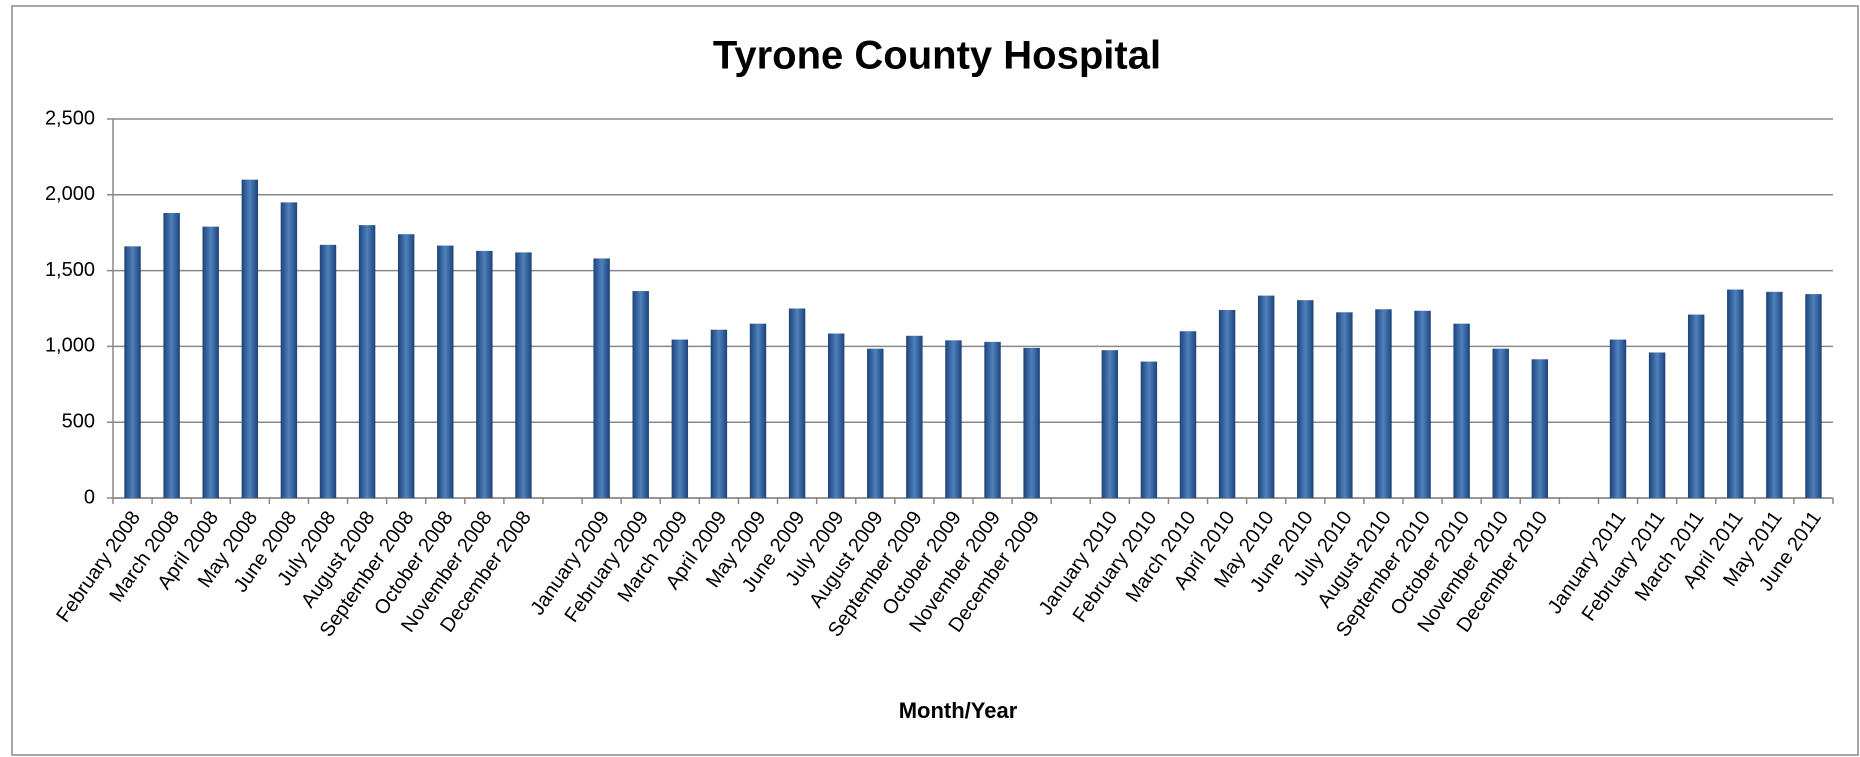 The image size is (1860, 757). What do you see at coordinates (937, 56) in the screenshot?
I see `chart-title: Tyrone County Hospital` at bounding box center [937, 56].